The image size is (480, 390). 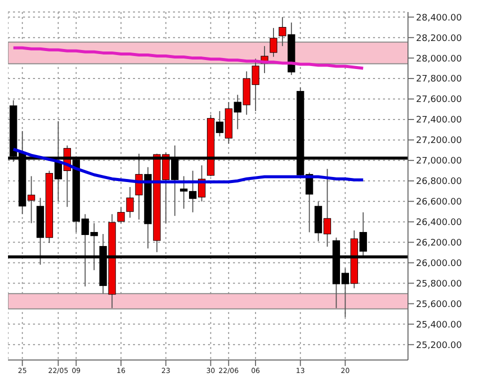 I want to click on y-tick-label: 26,000.00, so click(x=439, y=263).